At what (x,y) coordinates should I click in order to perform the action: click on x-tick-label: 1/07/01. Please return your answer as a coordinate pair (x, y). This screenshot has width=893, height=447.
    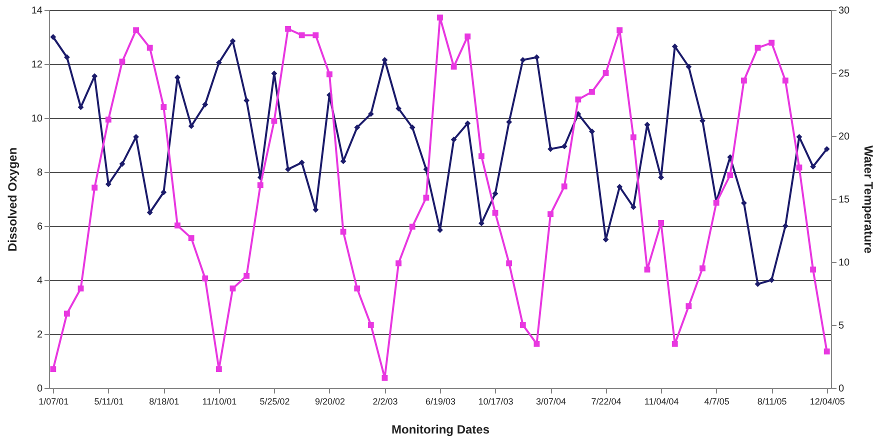
    Looking at the image, I should click on (53, 401).